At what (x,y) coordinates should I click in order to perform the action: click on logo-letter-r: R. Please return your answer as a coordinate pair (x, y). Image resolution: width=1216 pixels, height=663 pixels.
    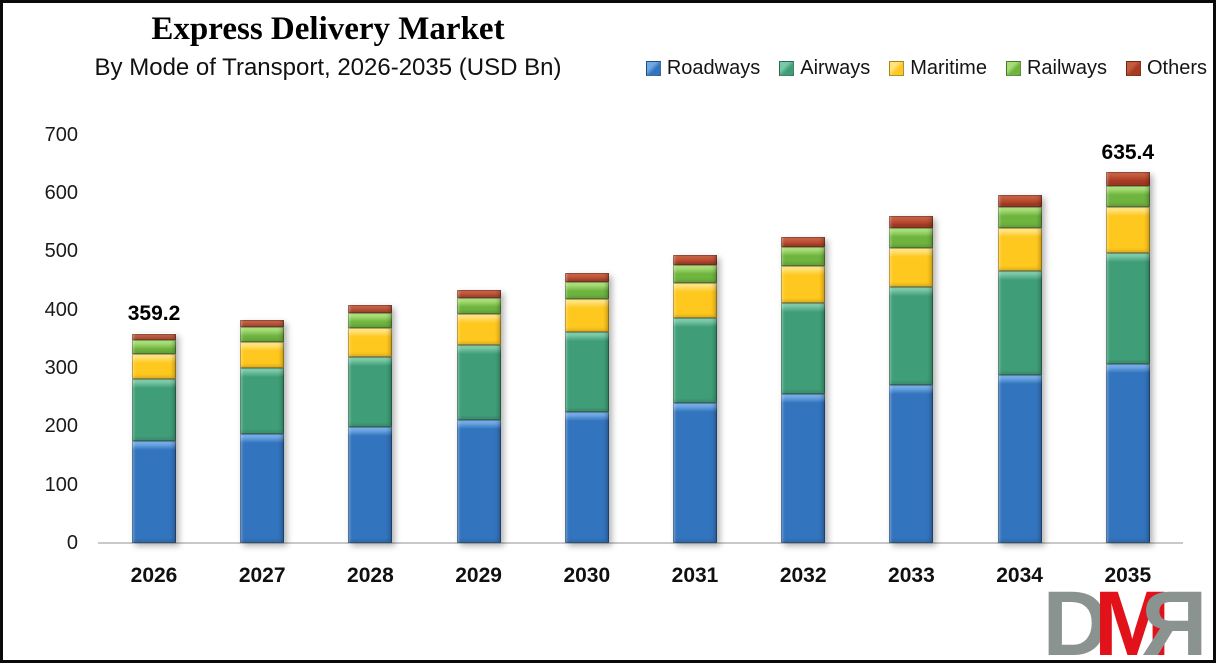
    Looking at the image, I should click on (1181, 618).